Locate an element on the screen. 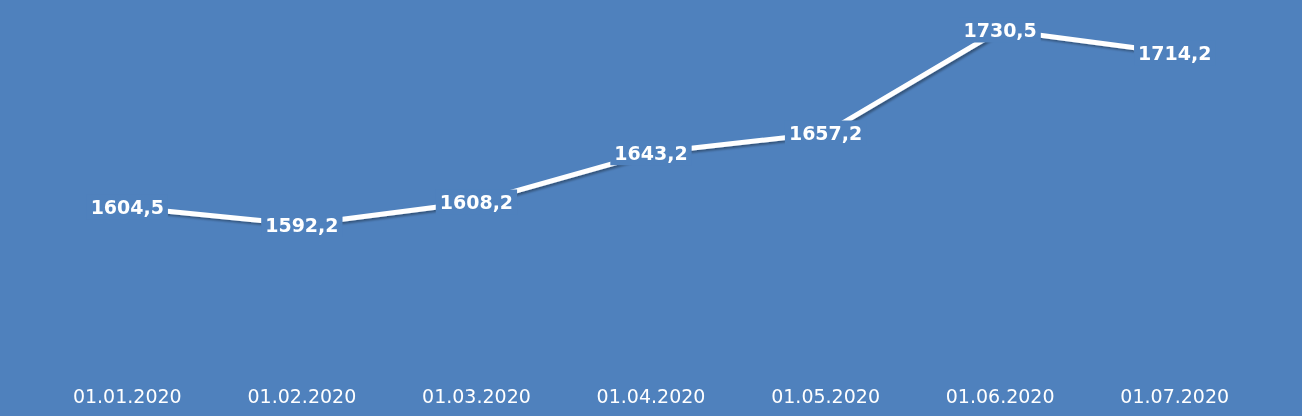 The height and width of the screenshot is (416, 1302). data-label: 1714,2 is located at coordinates (1175, 52).